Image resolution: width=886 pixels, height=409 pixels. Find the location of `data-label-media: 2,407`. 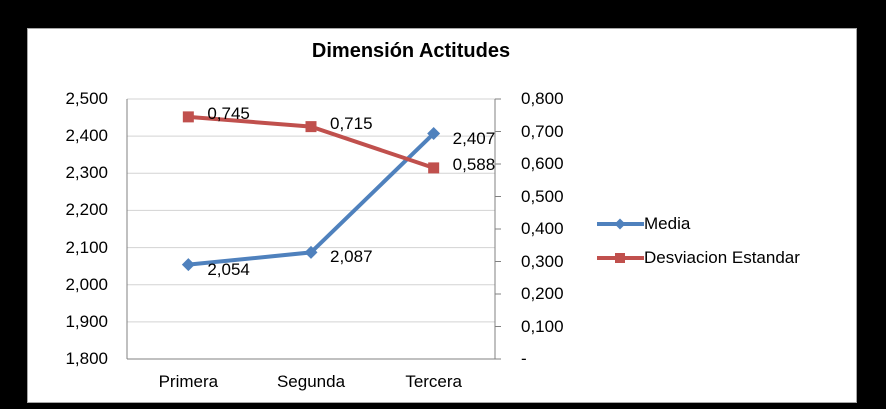

data-label-media: 2,407 is located at coordinates (474, 138).